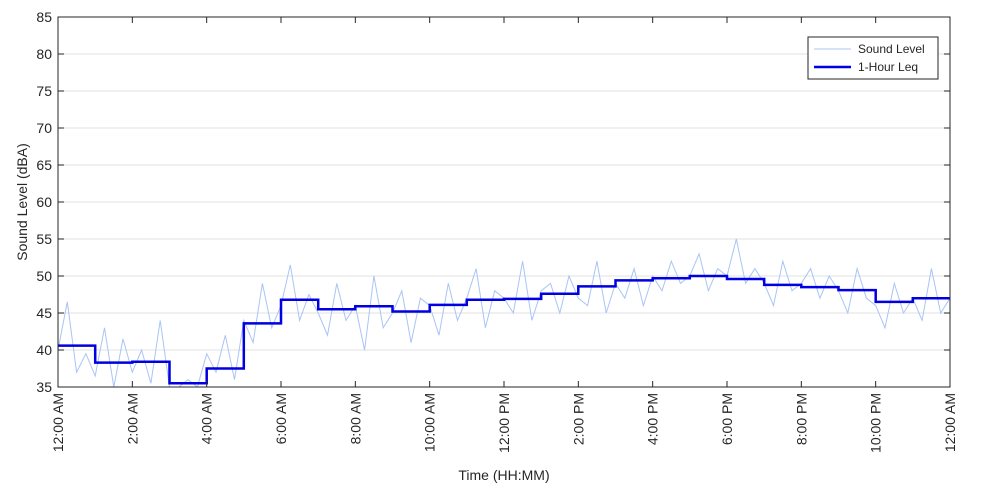 Image resolution: width=1000 pixels, height=500 pixels. What do you see at coordinates (44, 202) in the screenshot?
I see `y-tick-label: 60` at bounding box center [44, 202].